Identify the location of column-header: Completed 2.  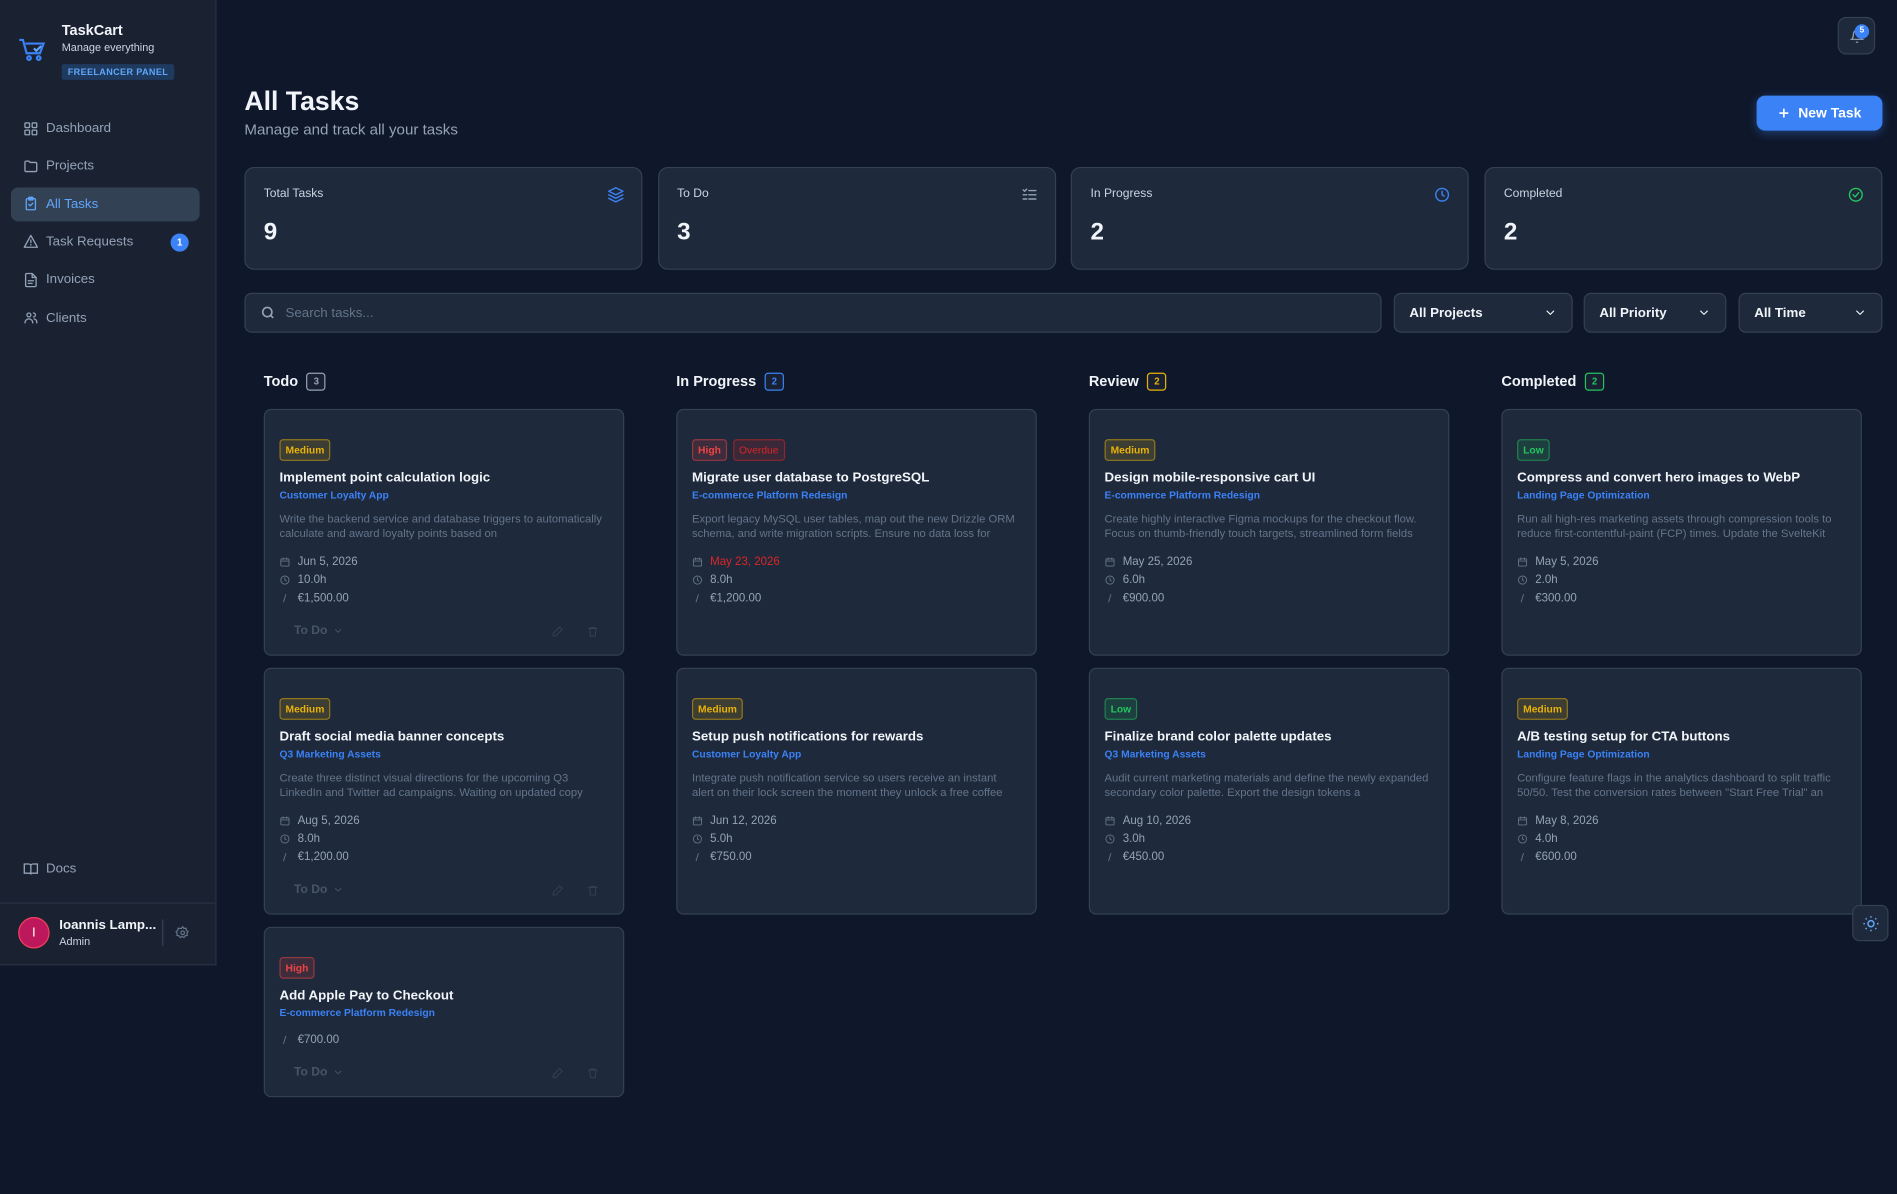
(1681, 381).